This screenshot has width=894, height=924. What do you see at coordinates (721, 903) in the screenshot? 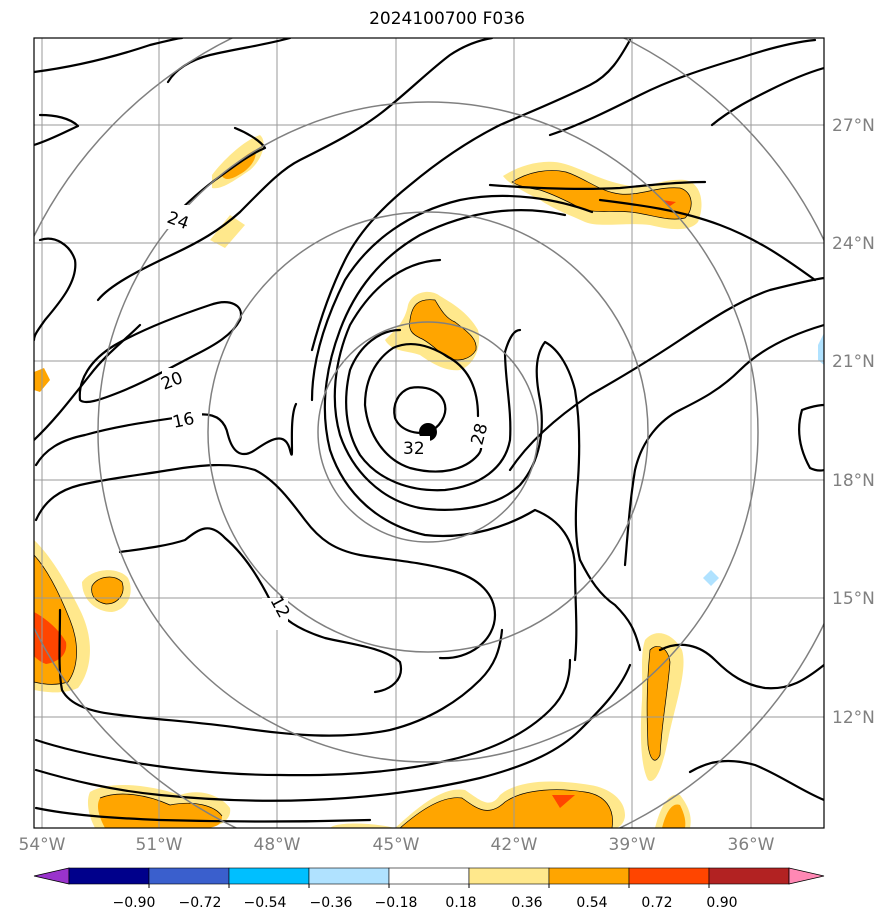
I see `colorbar-tick-label: 0.90` at bounding box center [721, 903].